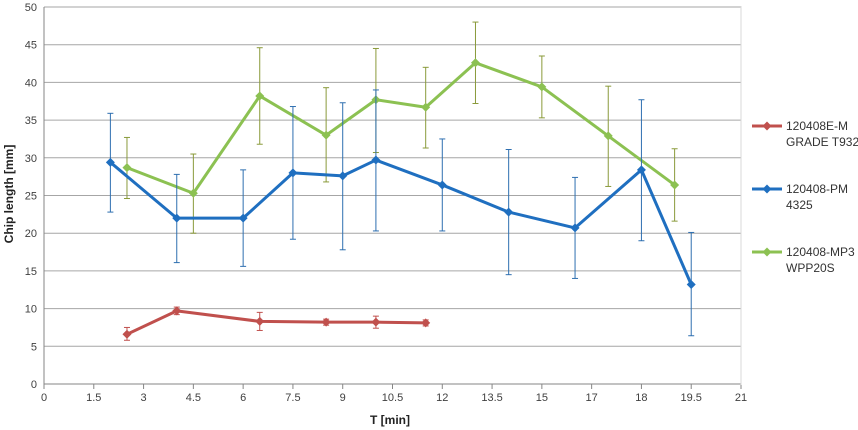 The width and height of the screenshot is (858, 430). Describe the element at coordinates (810, 268) in the screenshot. I see `legend-label: WPP20S` at that location.